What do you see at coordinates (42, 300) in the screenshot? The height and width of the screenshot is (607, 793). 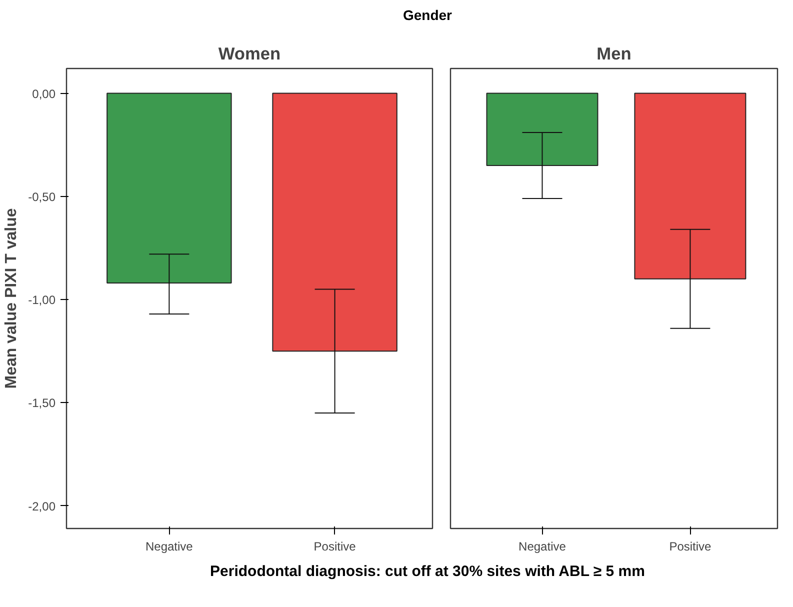 I see `y-tick-label: -1,00` at bounding box center [42, 300].